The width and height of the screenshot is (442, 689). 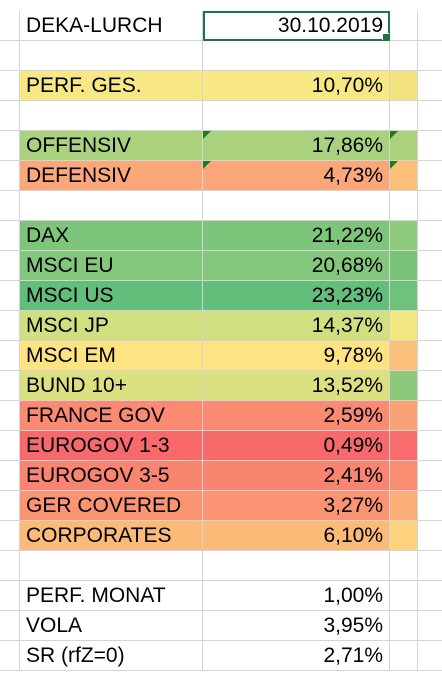 I want to click on cell-value: 6,10%, so click(x=296, y=536).